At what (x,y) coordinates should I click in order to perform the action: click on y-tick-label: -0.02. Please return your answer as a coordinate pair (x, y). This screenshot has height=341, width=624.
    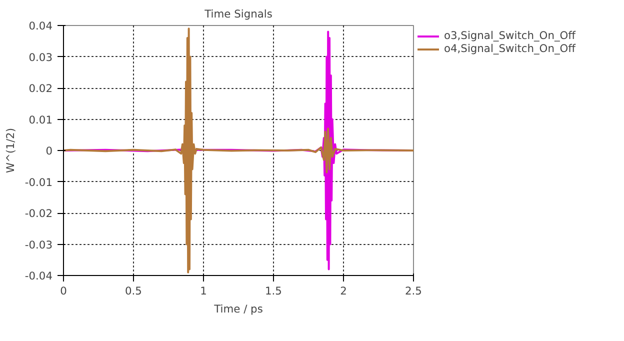
    Looking at the image, I should click on (38, 213).